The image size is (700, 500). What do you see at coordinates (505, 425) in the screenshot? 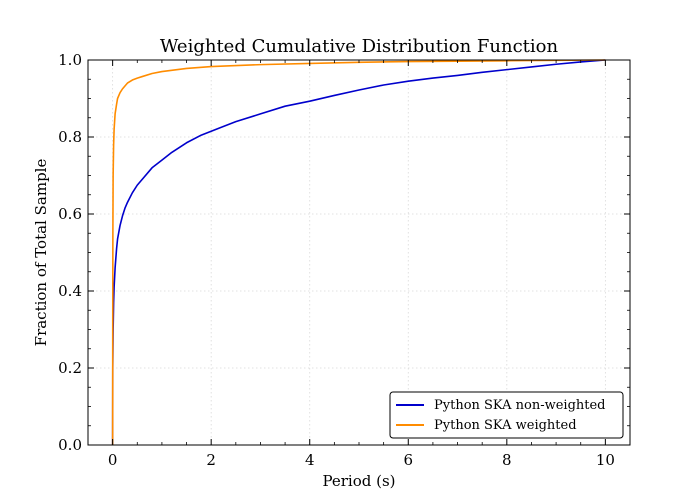
I see `legend-label-weighted: Python SKA weighted` at bounding box center [505, 425].